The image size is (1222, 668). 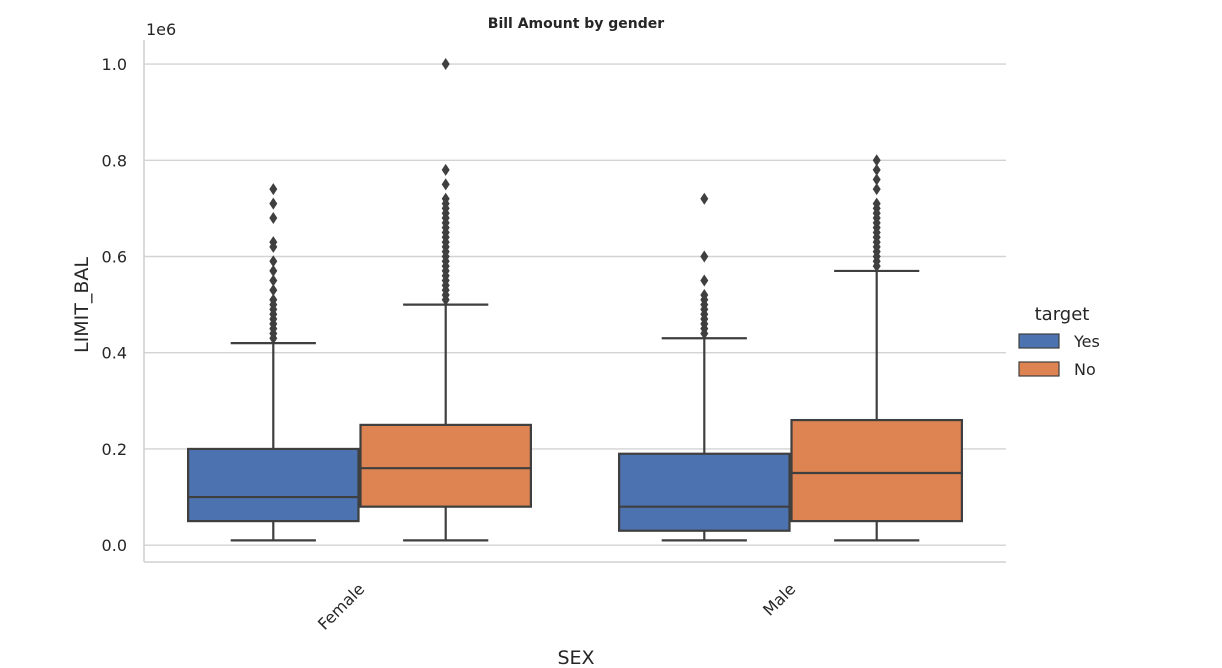 What do you see at coordinates (341, 606) in the screenshot?
I see `x-tick-label: Female` at bounding box center [341, 606].